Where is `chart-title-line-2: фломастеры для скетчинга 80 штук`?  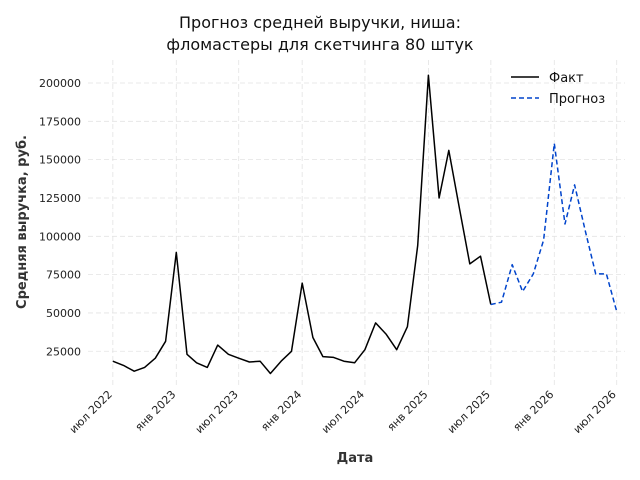
chart-title-line-2: фломастеры для скетчинга 80 штук is located at coordinates (320, 44).